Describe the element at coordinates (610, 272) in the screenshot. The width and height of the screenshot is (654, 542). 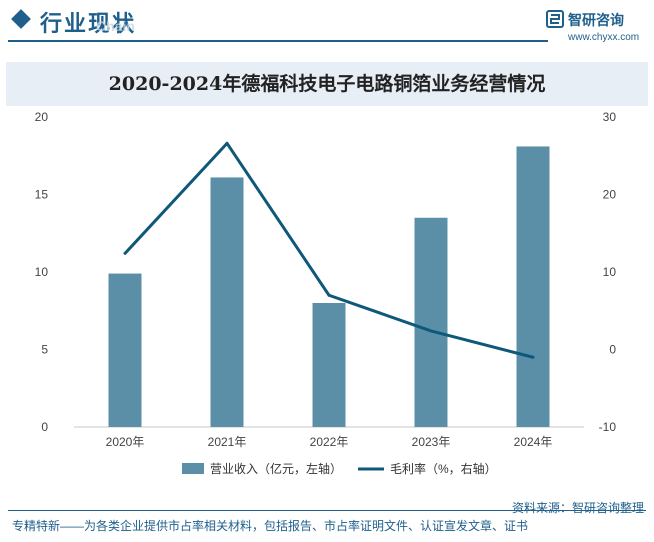
I see `right-axis-tick-label: 10` at that location.